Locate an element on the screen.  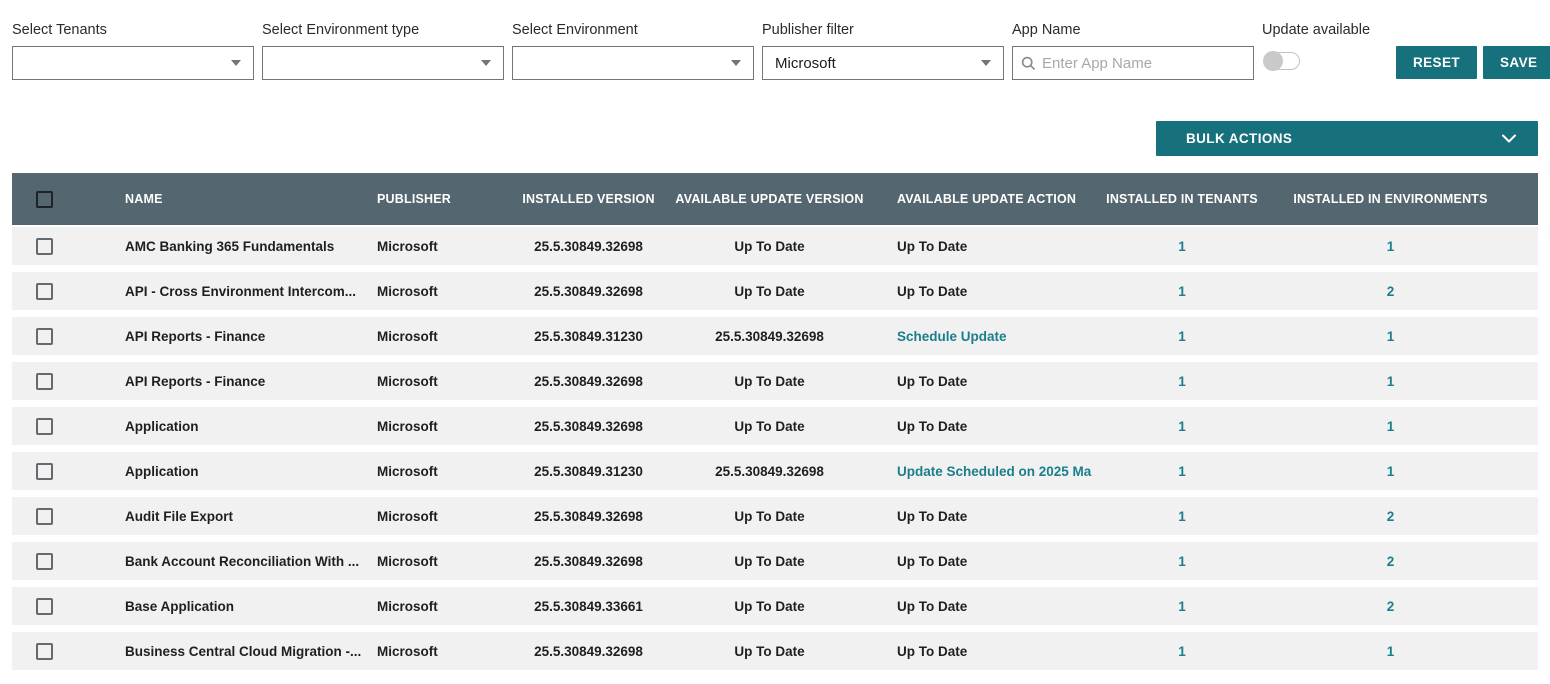
header-checkbox-cell is located at coordinates (62, 199).